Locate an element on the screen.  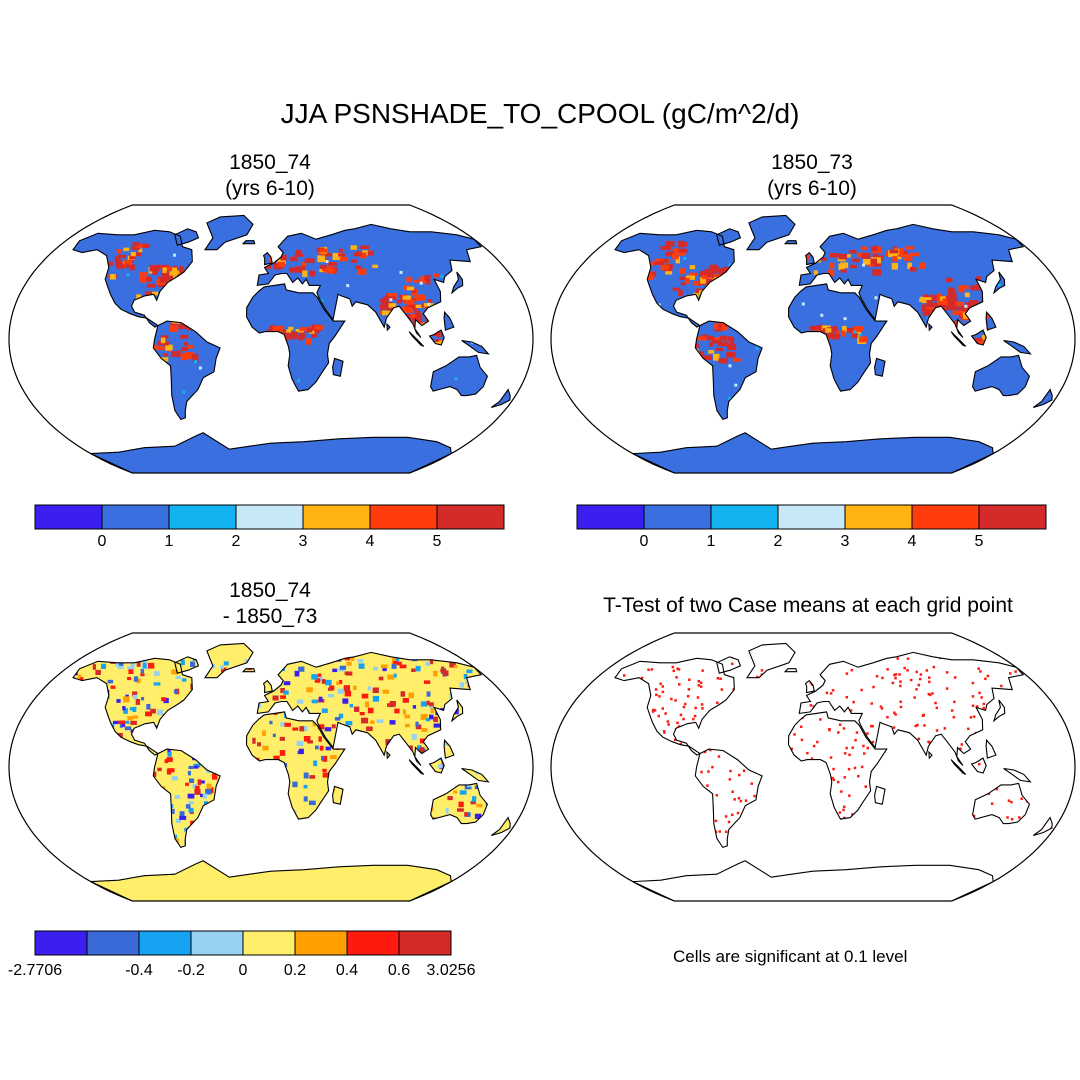
panel2-title-line2: (yrs 6-10) is located at coordinates (812, 188).